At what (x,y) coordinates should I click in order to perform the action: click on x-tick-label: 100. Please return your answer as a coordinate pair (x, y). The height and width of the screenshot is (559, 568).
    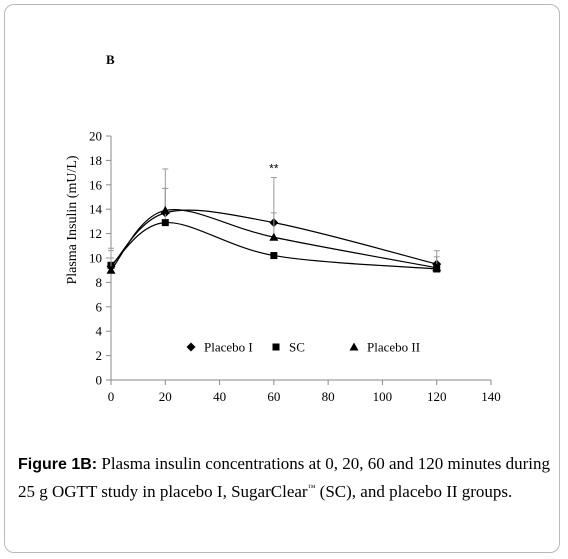
    Looking at the image, I should click on (383, 396).